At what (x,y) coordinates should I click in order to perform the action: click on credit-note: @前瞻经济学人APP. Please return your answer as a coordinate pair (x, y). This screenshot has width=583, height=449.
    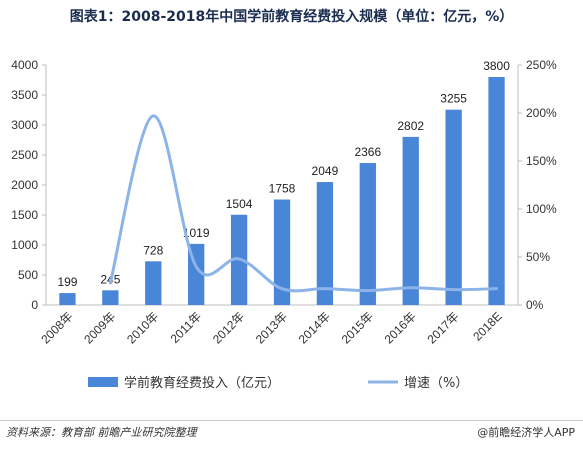
    Looking at the image, I should click on (526, 432).